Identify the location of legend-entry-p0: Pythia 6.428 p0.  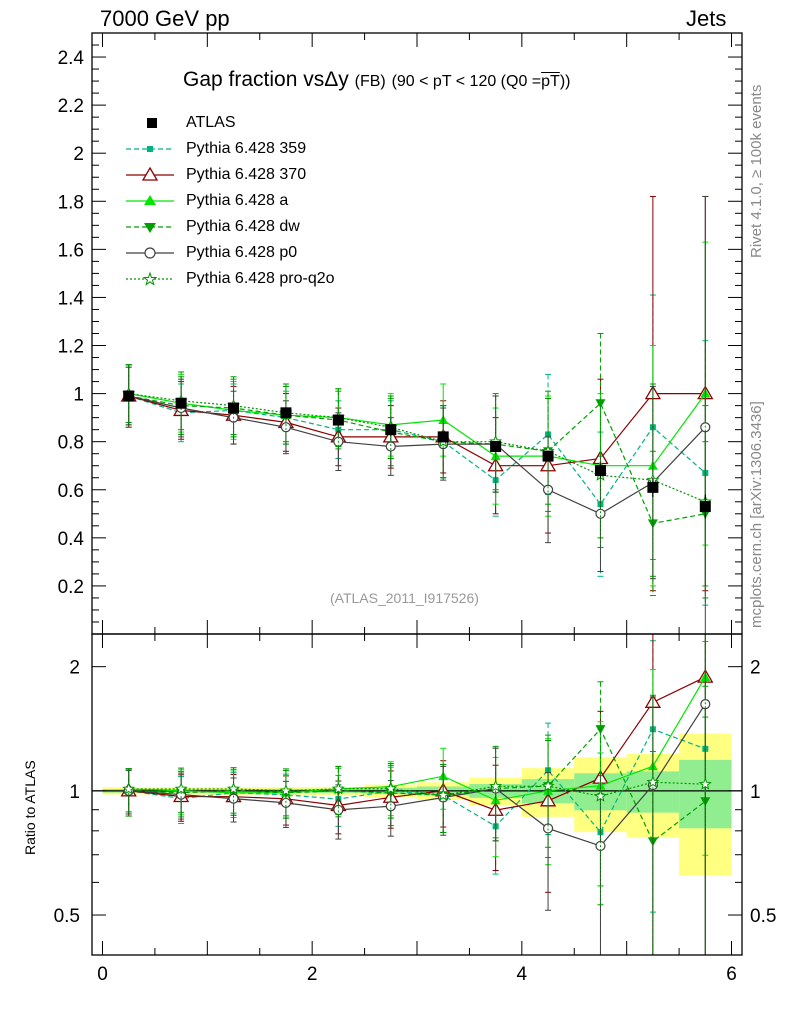
(227, 253).